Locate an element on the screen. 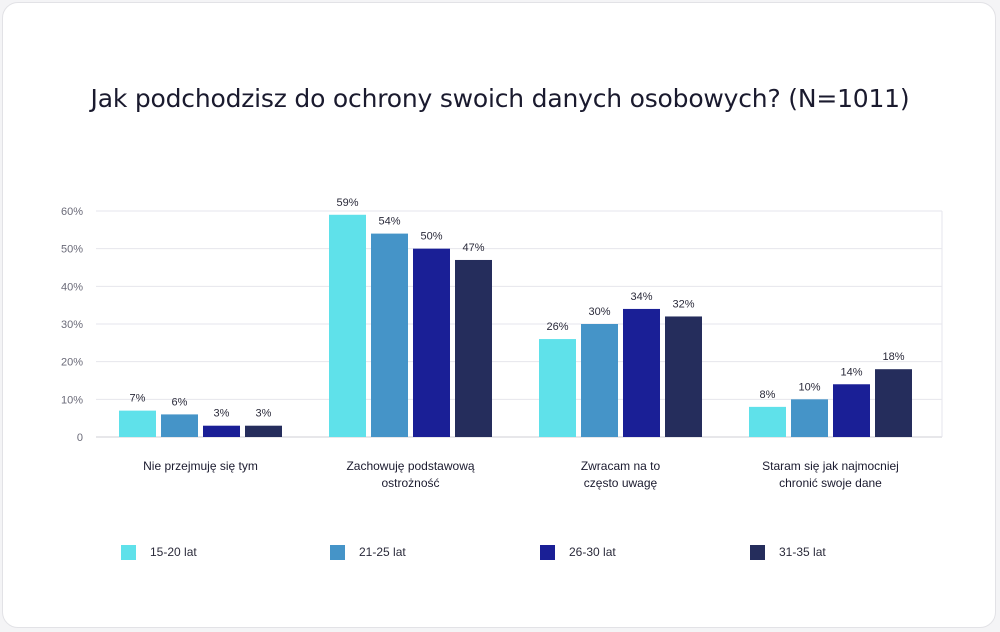  data-label: 34% is located at coordinates (641, 297).